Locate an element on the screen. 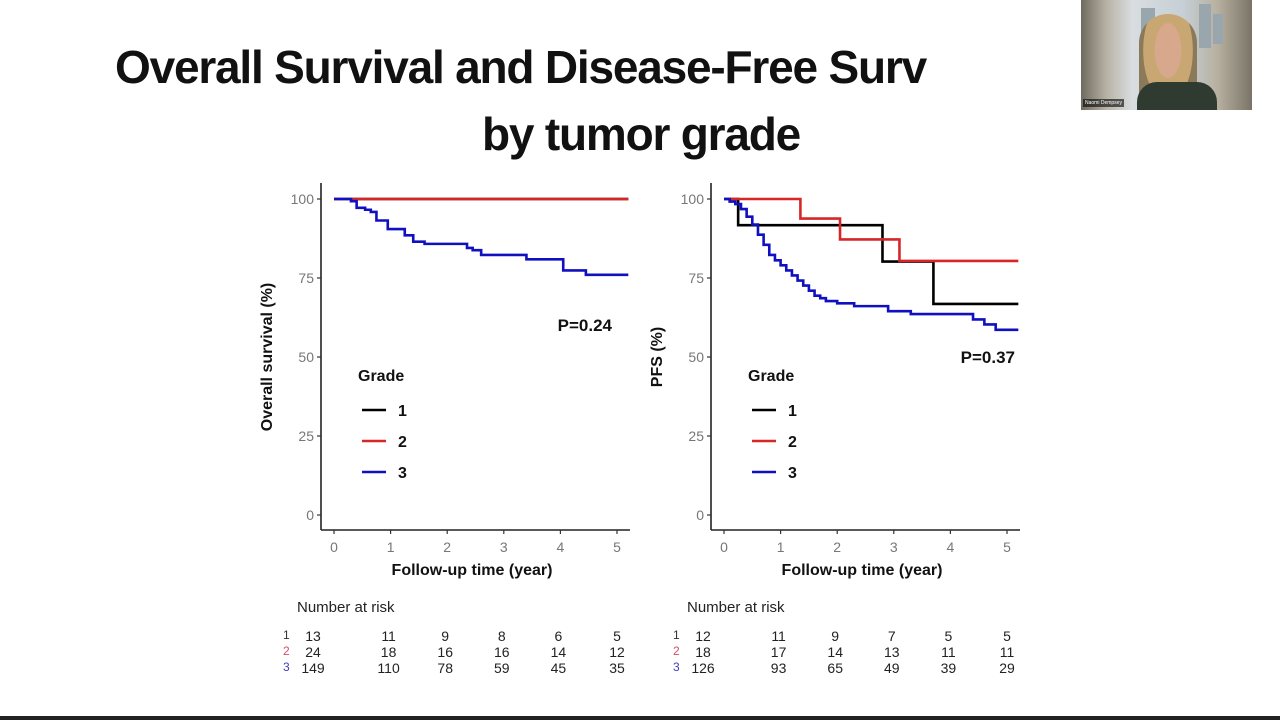 The height and width of the screenshot is (720, 1280). risk-table-cell: 39 is located at coordinates (949, 668).